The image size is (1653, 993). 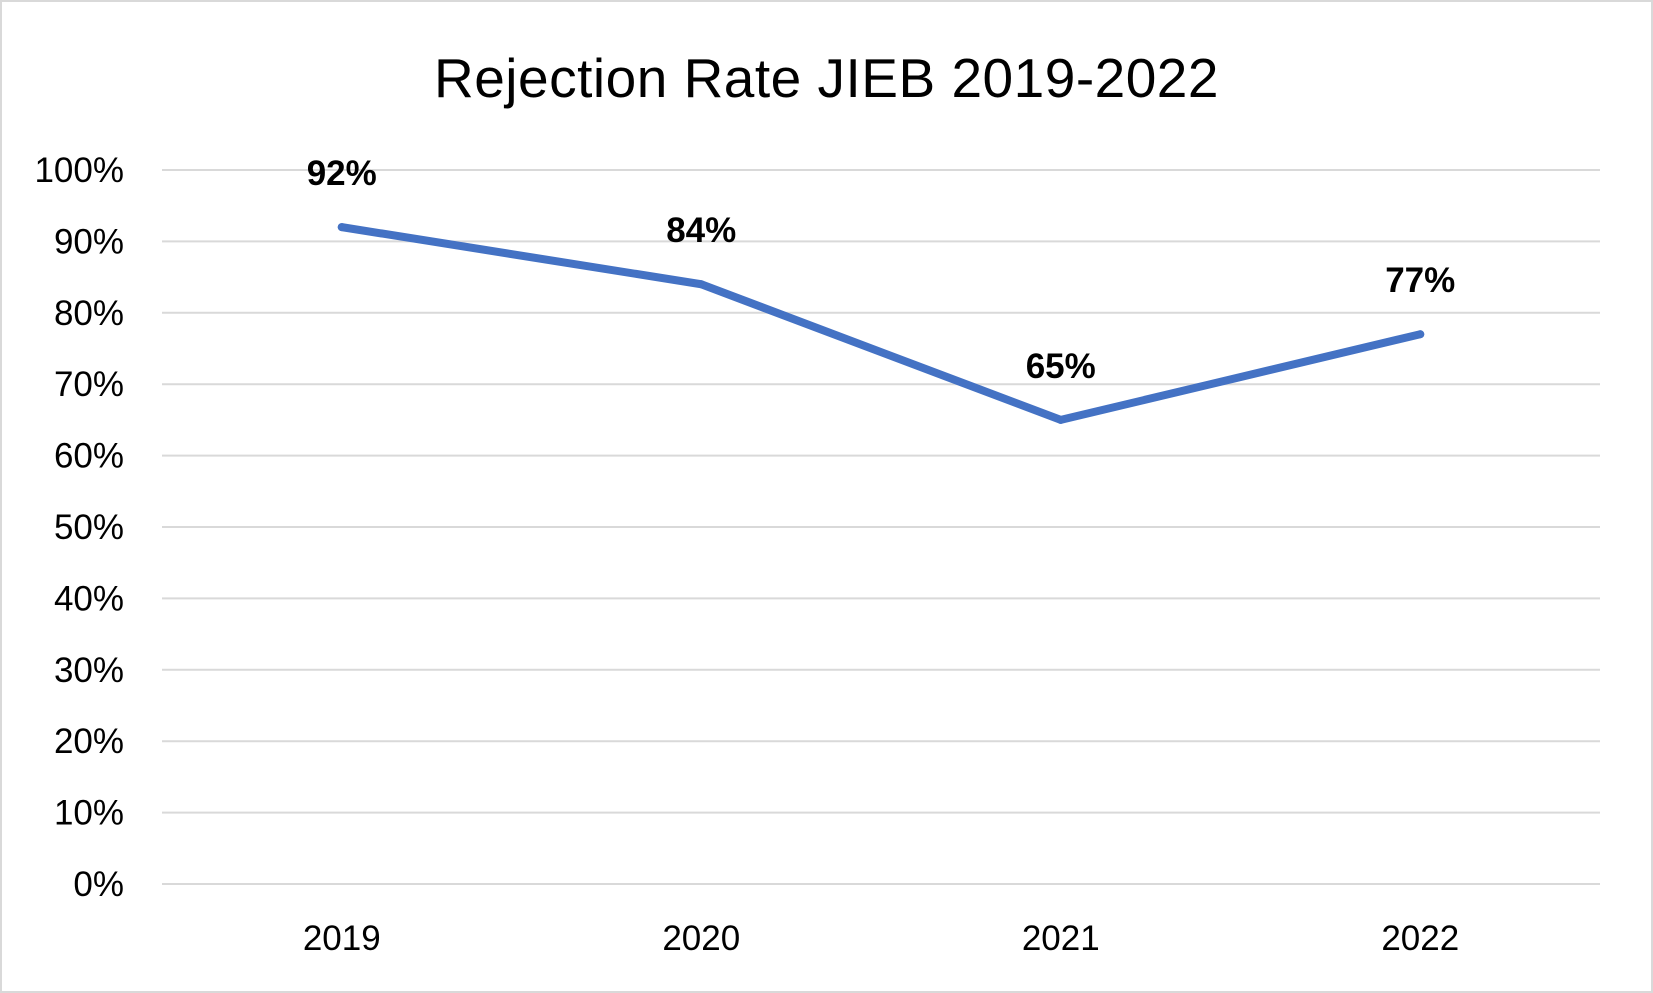 What do you see at coordinates (89, 456) in the screenshot?
I see `y-tick-label: 60%` at bounding box center [89, 456].